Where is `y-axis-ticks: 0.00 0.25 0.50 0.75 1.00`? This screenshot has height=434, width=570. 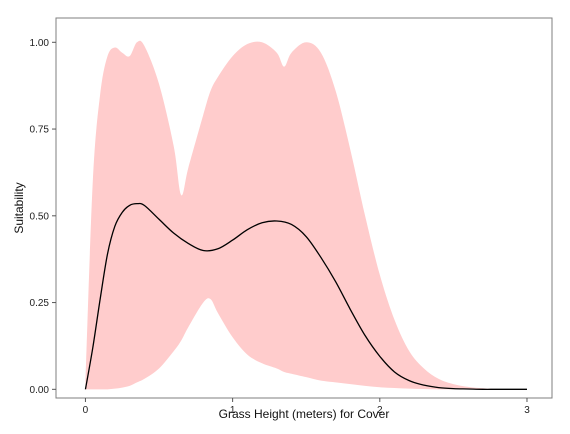 y-axis-ticks: 0.00 0.25 0.50 0.75 1.00 is located at coordinates (43, 217).